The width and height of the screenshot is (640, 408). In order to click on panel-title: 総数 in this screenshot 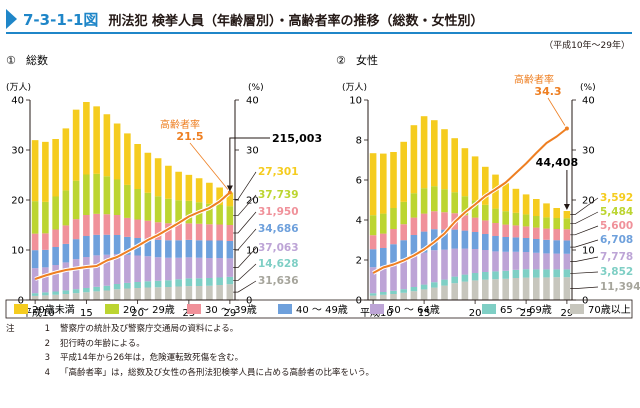, I will do `click(37, 60)`.